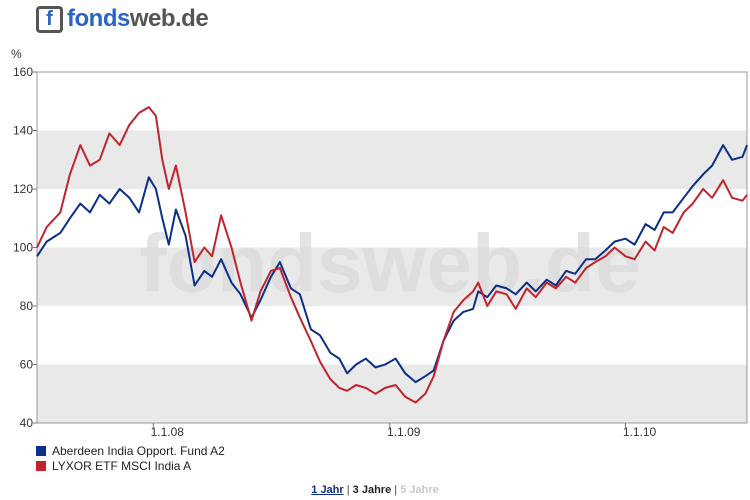  I want to click on y-tick-label: 80, so click(27, 306).